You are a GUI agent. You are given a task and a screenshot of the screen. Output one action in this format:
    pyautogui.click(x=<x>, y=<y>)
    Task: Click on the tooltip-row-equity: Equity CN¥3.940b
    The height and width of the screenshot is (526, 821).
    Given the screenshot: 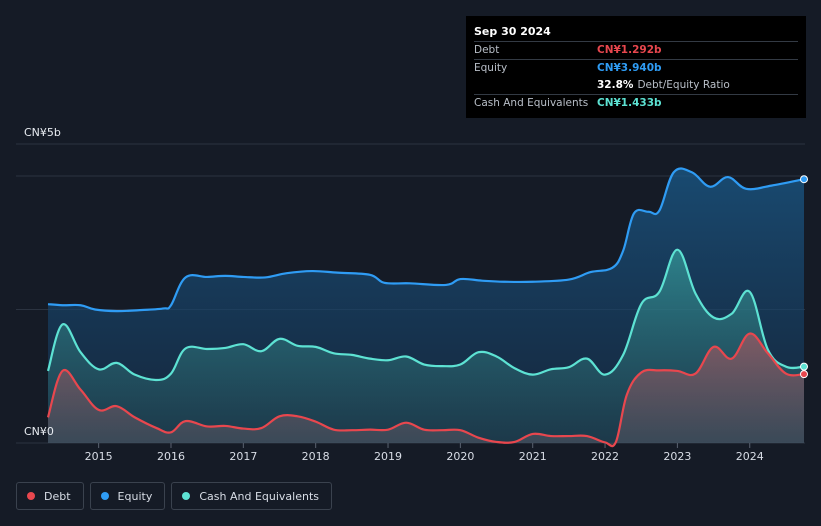 What is the action you would take?
    pyautogui.click(x=636, y=68)
    